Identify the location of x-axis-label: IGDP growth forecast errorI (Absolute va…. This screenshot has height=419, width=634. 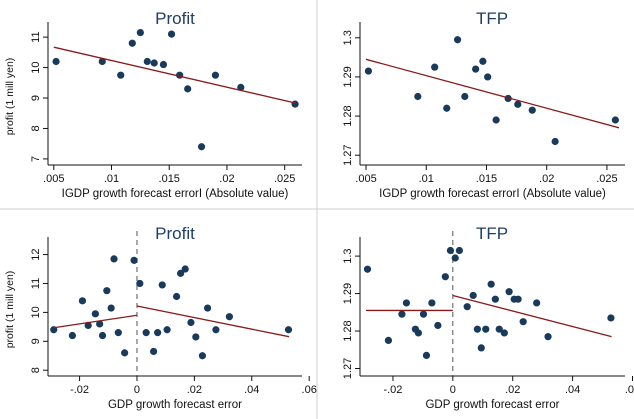
(175, 194).